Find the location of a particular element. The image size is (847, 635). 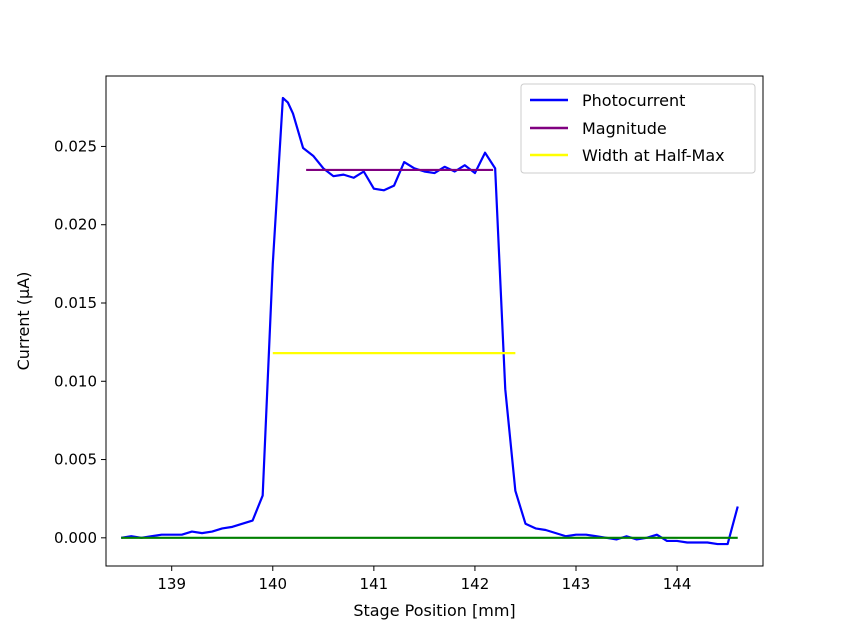

legend-label-width-at-half-max: Width at Half-Max is located at coordinates (653, 155).